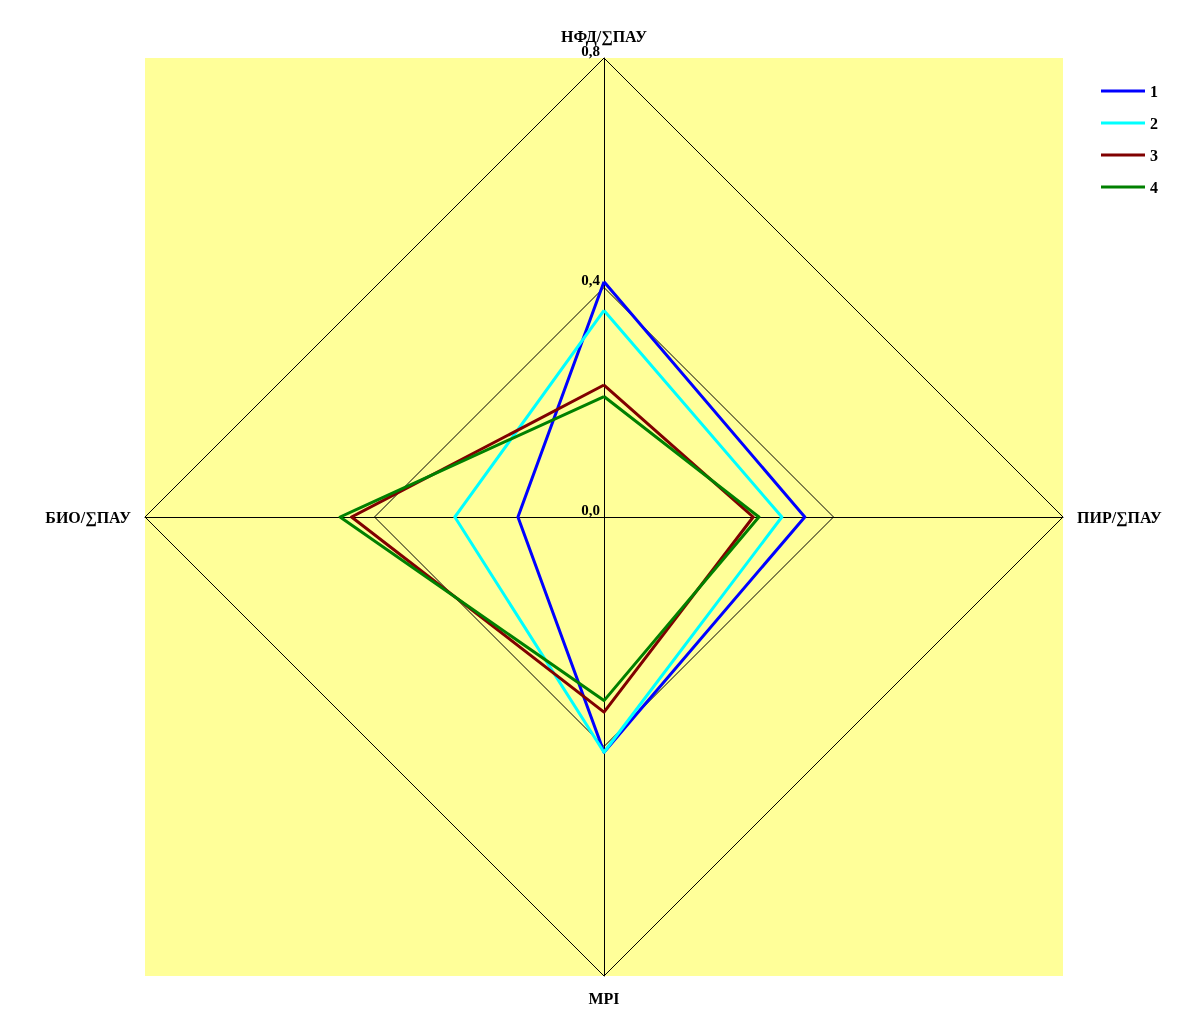  Describe the element at coordinates (604, 998) in the screenshot. I see `spoke-label: MPI` at that location.